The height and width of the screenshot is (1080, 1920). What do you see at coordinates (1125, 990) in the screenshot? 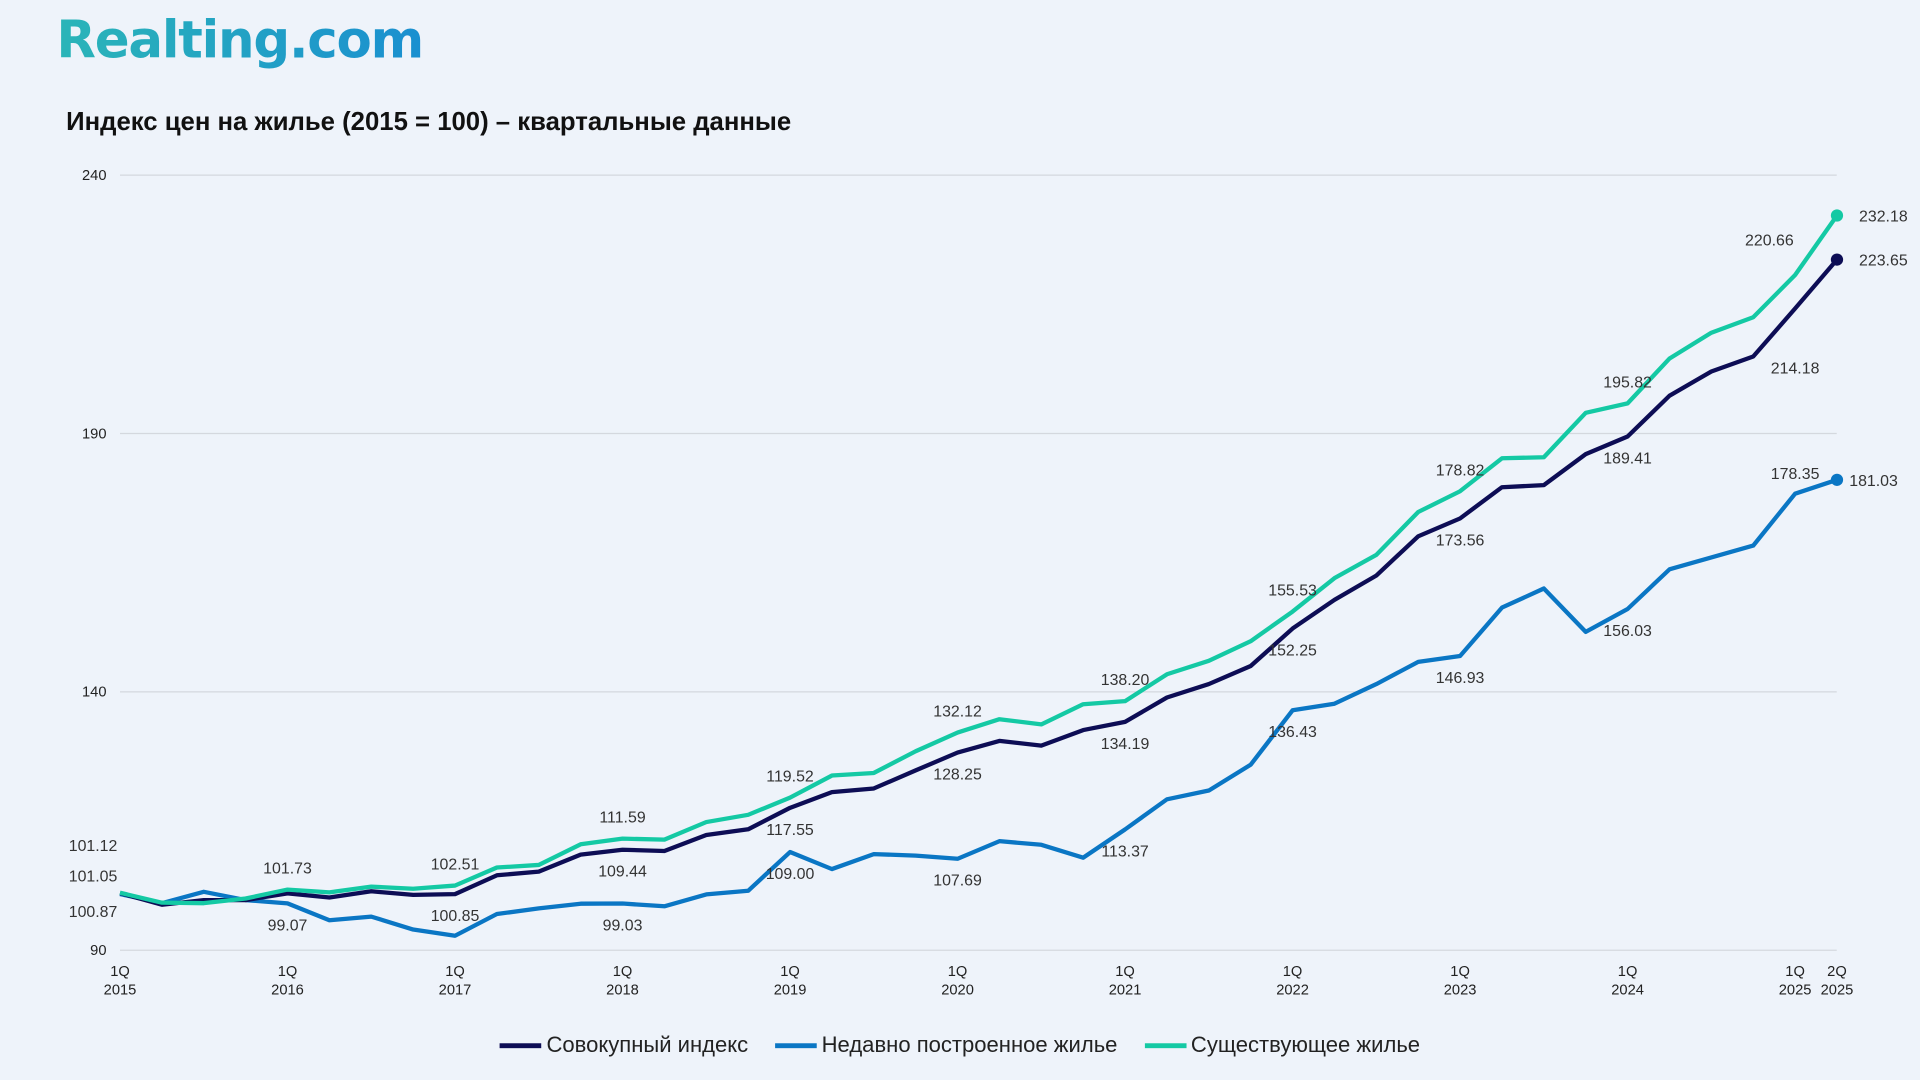
I see `x-tick-label: 2021` at bounding box center [1125, 990].